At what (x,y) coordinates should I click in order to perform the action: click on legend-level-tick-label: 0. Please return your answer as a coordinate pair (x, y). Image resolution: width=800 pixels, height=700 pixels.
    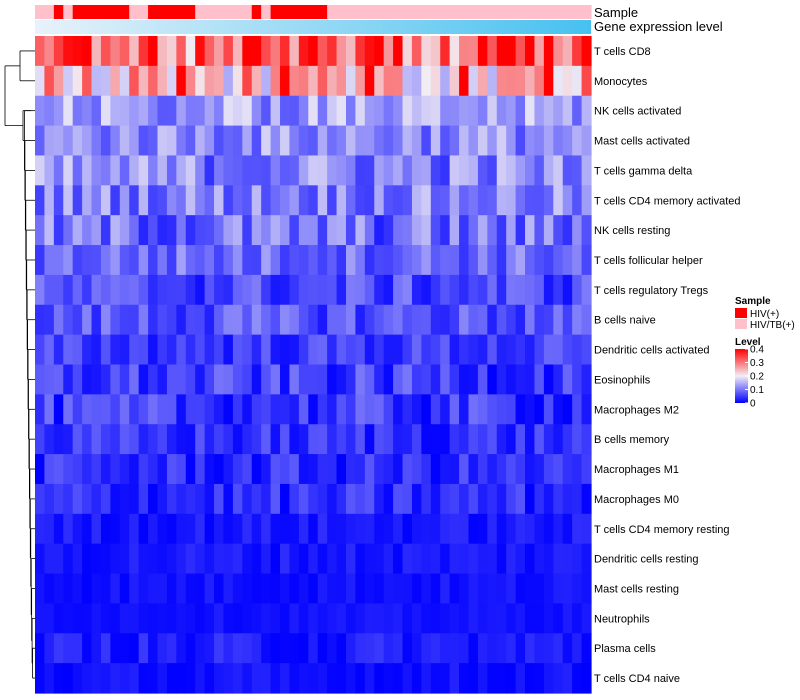
    Looking at the image, I should click on (753, 404).